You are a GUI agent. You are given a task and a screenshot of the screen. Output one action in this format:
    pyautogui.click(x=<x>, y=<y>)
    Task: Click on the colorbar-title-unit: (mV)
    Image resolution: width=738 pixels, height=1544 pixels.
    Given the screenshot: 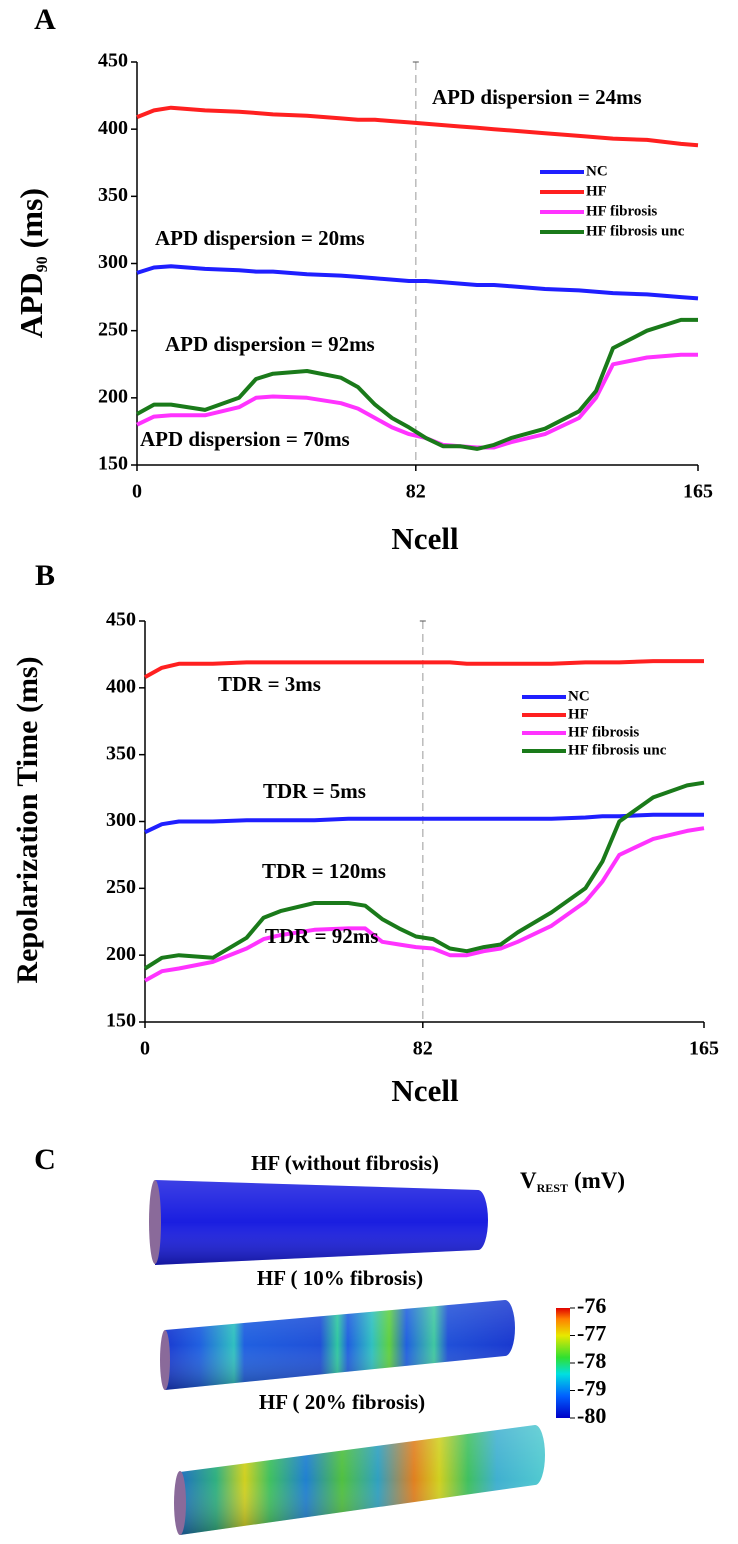 What is the action you would take?
    pyautogui.click(x=599, y=1180)
    